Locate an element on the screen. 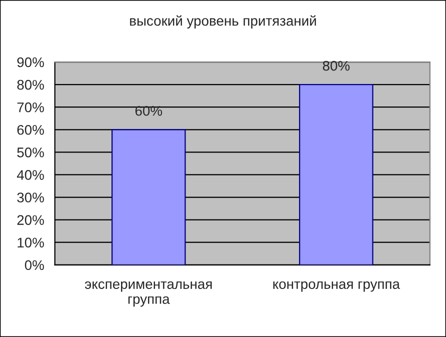  x-tick-label: контрольная группа is located at coordinates (336, 286).